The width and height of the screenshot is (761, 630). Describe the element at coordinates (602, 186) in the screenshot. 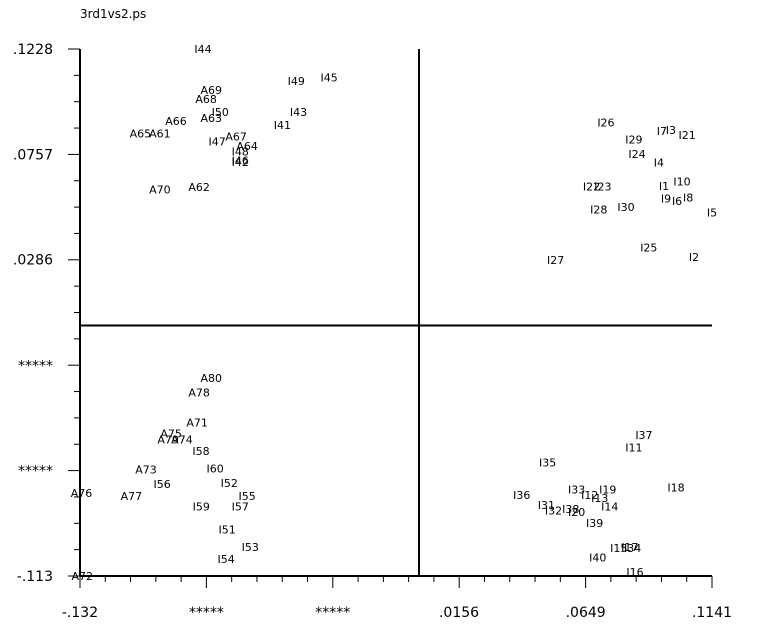

I see `point-label: I23` at that location.